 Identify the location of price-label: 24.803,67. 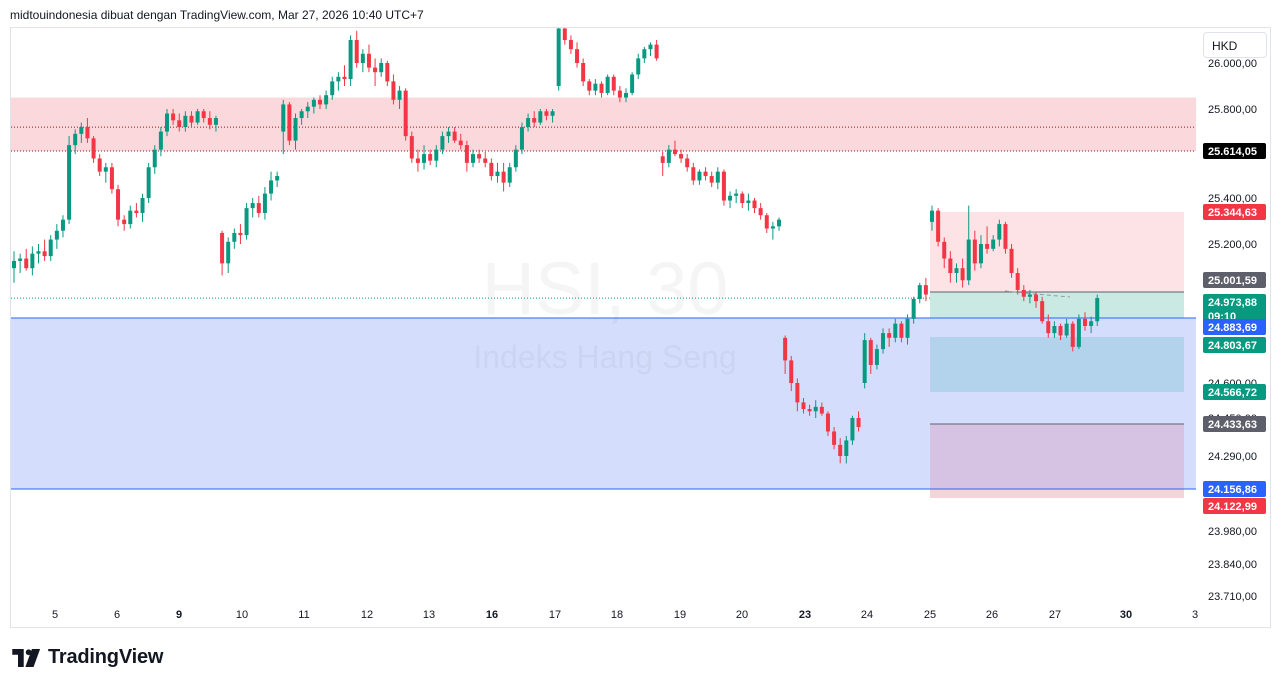
(1234, 345).